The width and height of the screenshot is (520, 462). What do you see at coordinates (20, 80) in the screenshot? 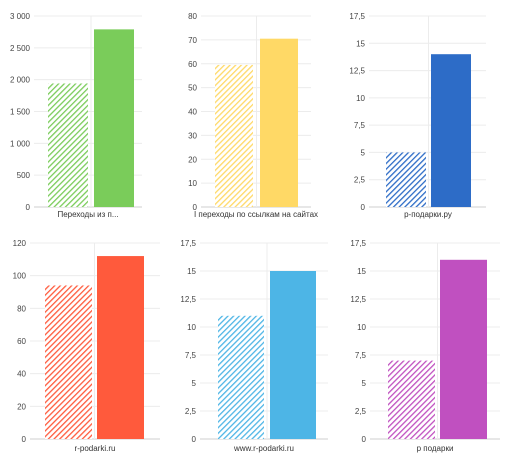
I see `y-tick-label: 2 000` at bounding box center [20, 80].